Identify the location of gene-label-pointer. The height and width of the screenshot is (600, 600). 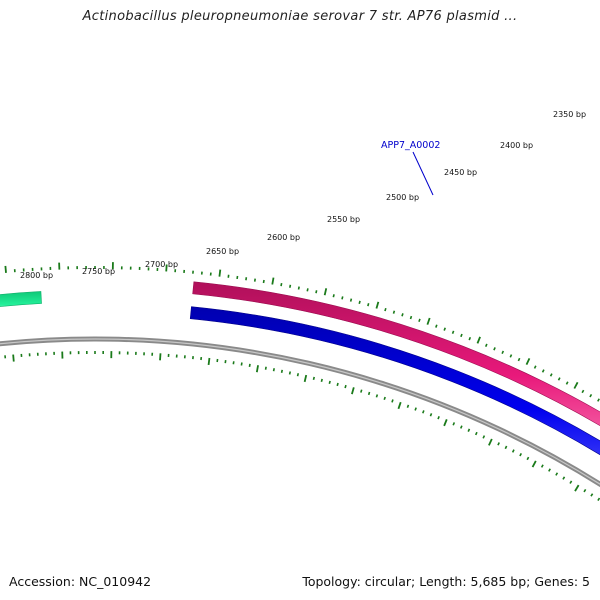
(423, 173).